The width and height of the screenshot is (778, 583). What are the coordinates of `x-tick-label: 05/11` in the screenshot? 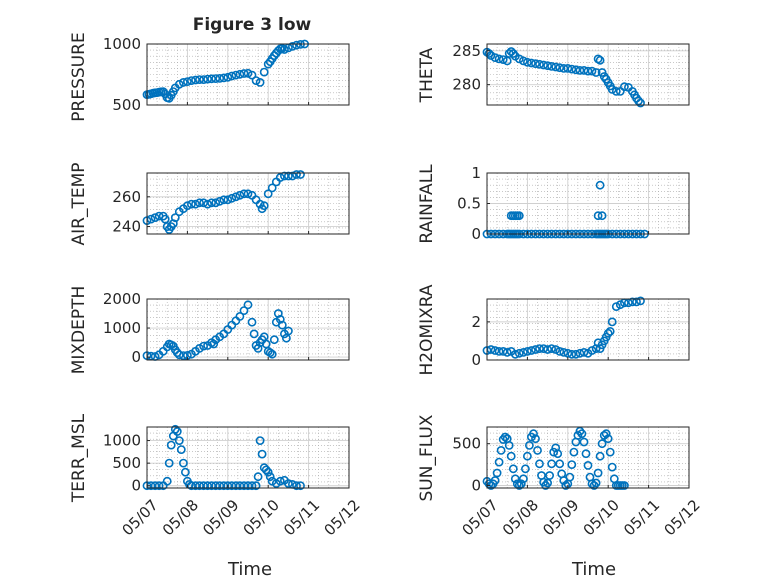 It's located at (301, 517).